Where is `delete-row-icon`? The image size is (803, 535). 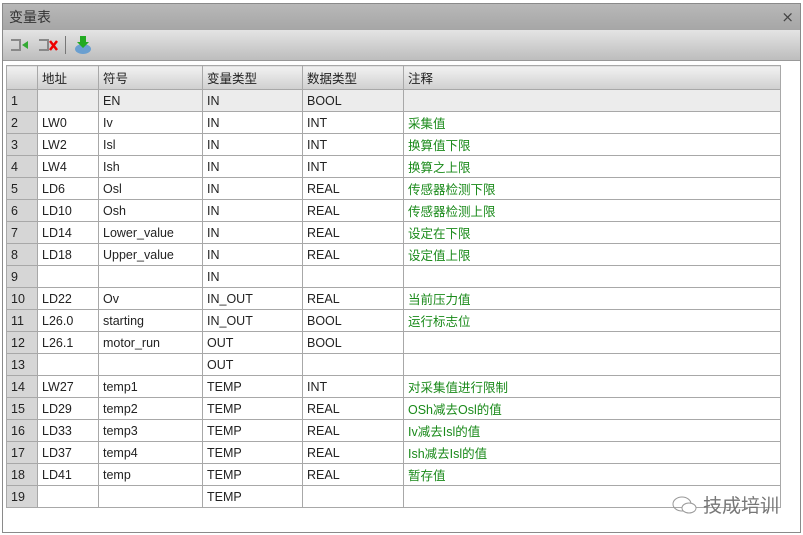 delete-row-icon is located at coordinates (48, 45).